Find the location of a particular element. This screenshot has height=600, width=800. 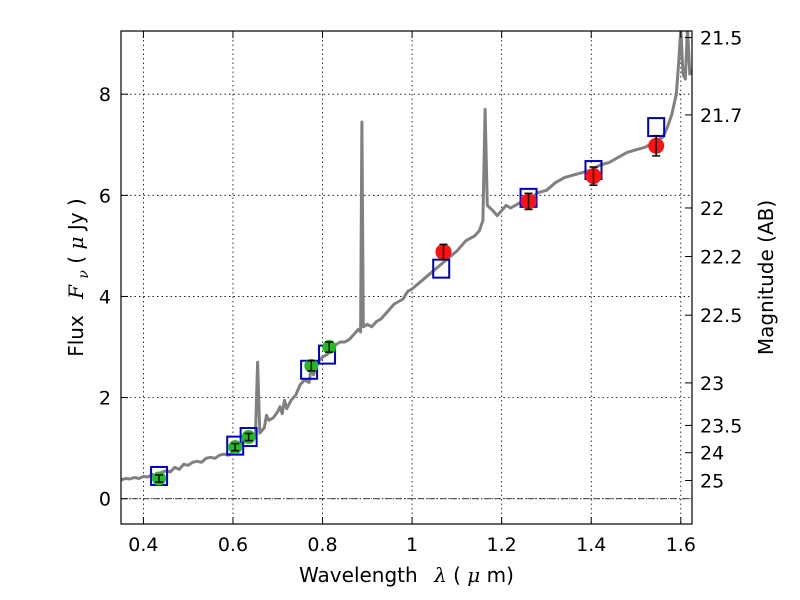

x-tick-label: 0.4 is located at coordinates (143, 545).